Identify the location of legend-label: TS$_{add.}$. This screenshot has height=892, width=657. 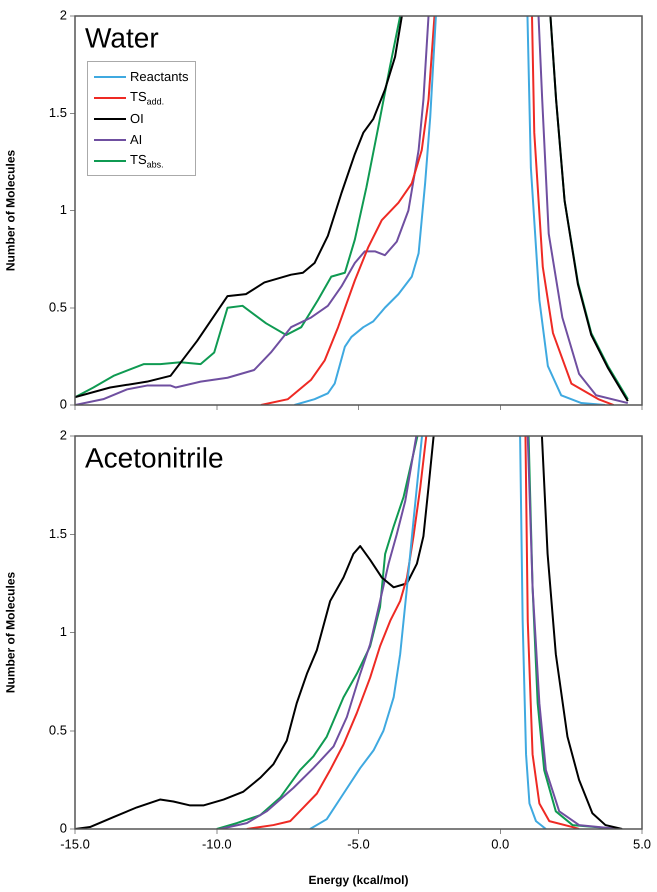
(147, 97).